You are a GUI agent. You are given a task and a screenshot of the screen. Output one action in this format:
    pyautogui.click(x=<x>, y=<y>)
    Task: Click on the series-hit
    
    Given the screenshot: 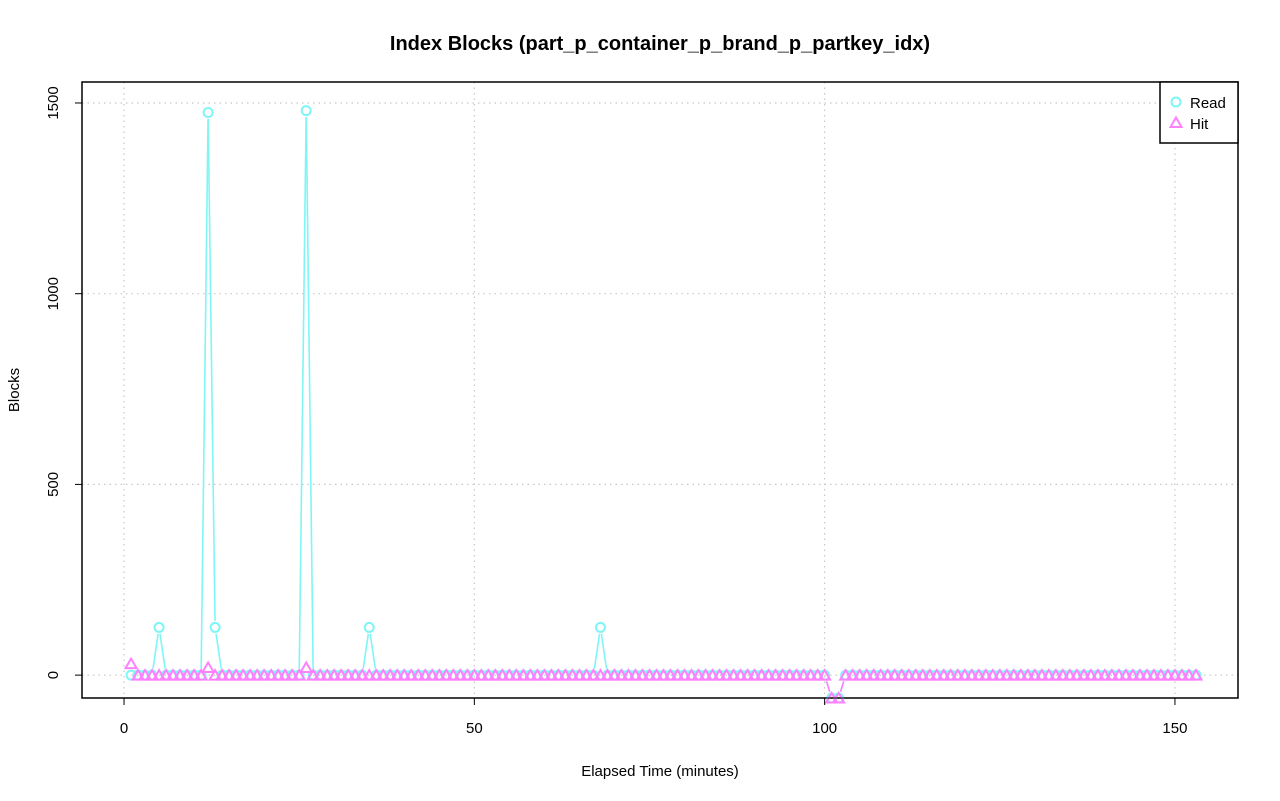 What is the action you would take?
    pyautogui.click(x=663, y=680)
    